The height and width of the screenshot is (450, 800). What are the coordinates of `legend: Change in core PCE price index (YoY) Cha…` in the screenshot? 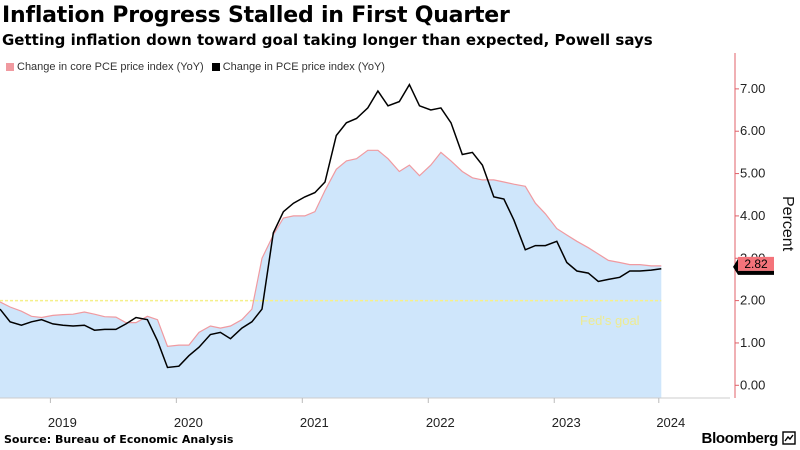 It's located at (199, 67).